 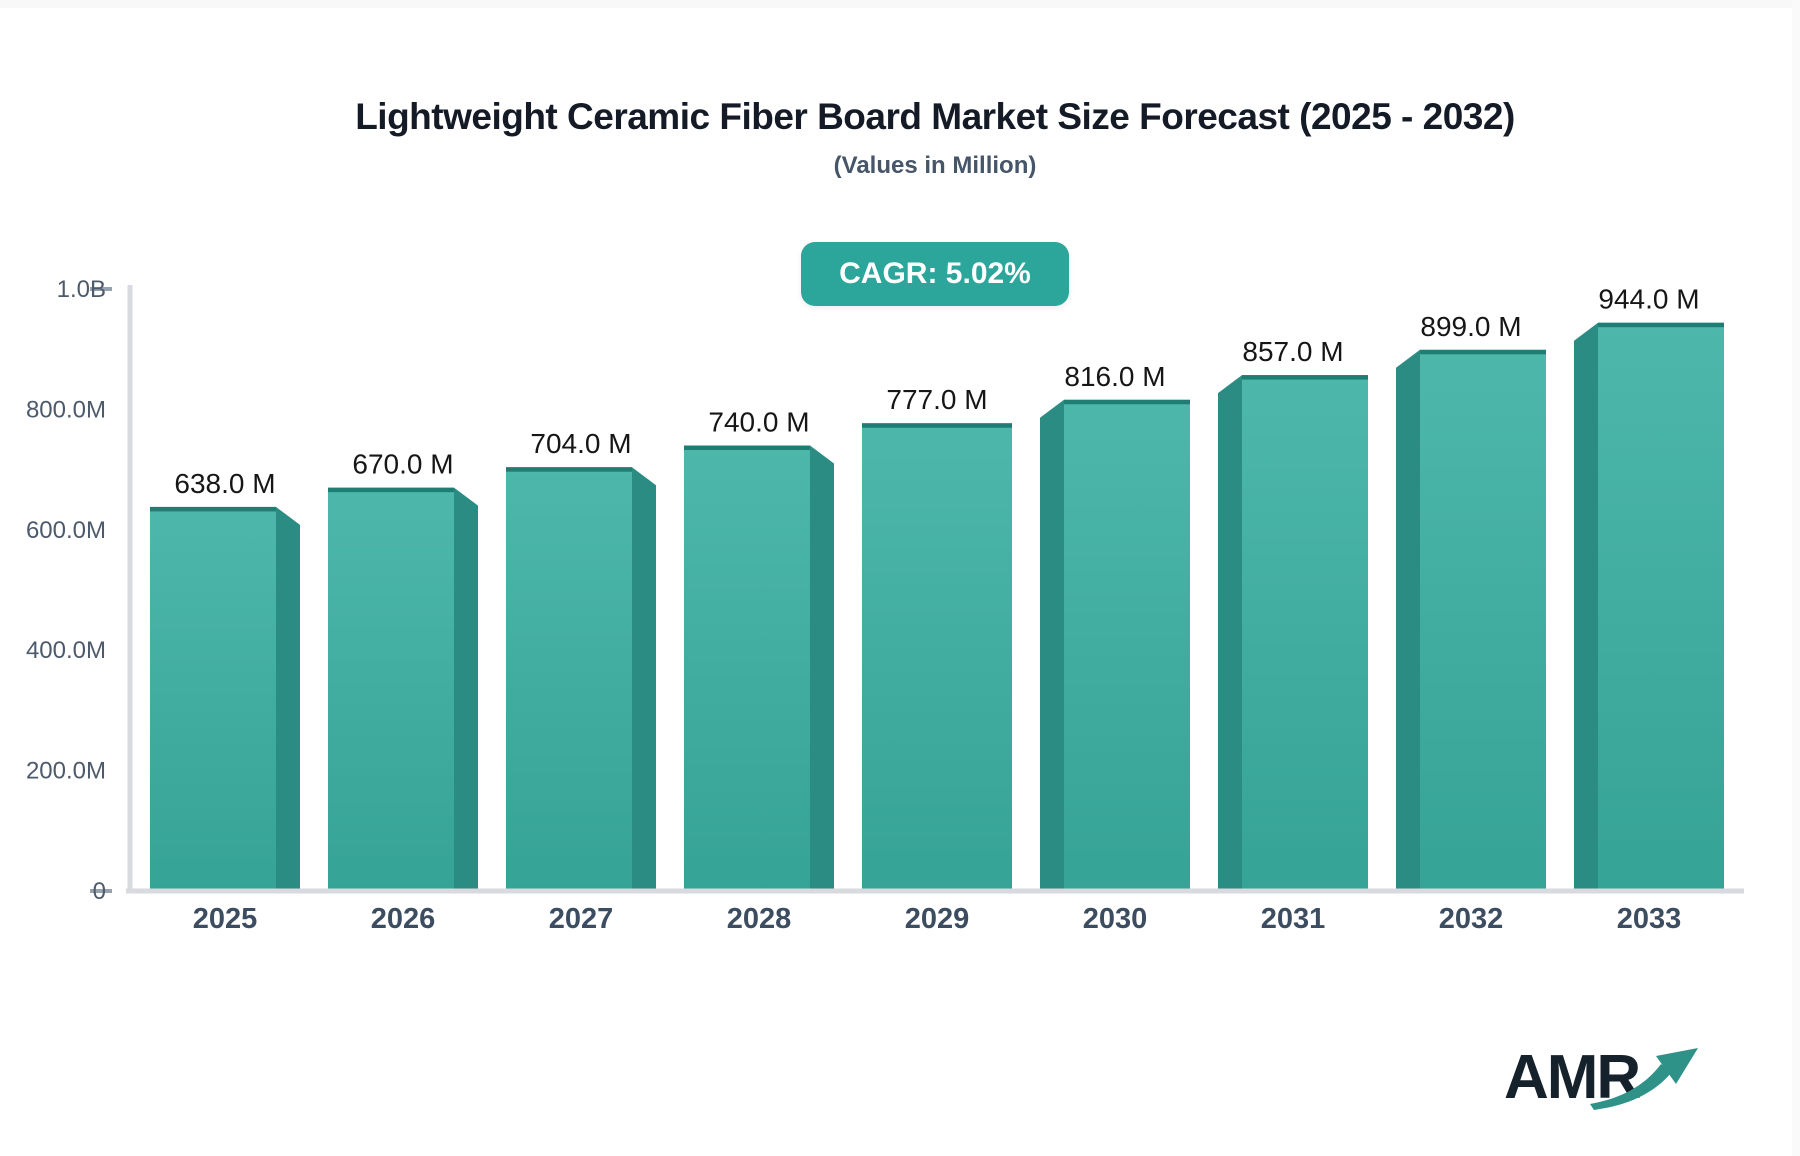 I want to click on bar-group-2026: 670.0 M 2026, so click(x=403, y=692).